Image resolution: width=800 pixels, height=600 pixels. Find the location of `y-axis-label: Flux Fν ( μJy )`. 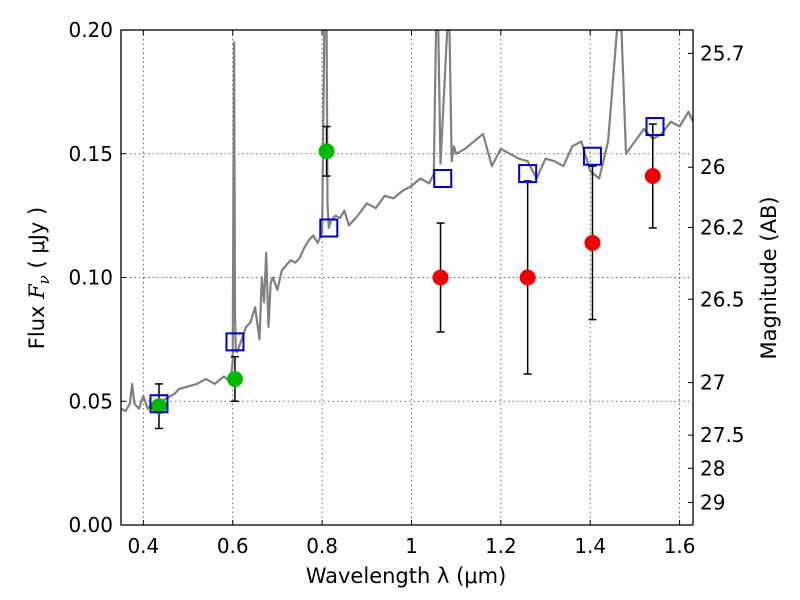

y-axis-label: Flux Fν ( μJy ) is located at coordinates (39, 278).